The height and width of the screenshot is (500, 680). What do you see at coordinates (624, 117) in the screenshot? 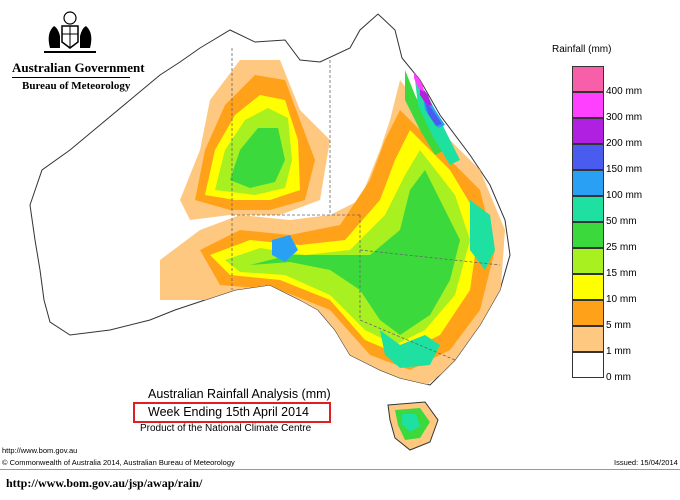
I see `legend-label: 300 mm` at bounding box center [624, 117].